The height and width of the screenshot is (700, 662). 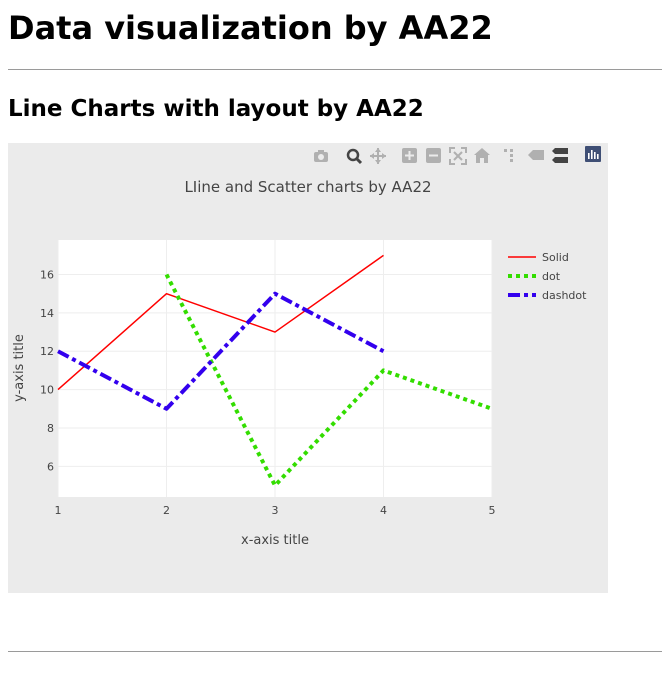 What do you see at coordinates (250, 28) in the screenshot?
I see `page-heading: Data visualization by AA22` at bounding box center [250, 28].